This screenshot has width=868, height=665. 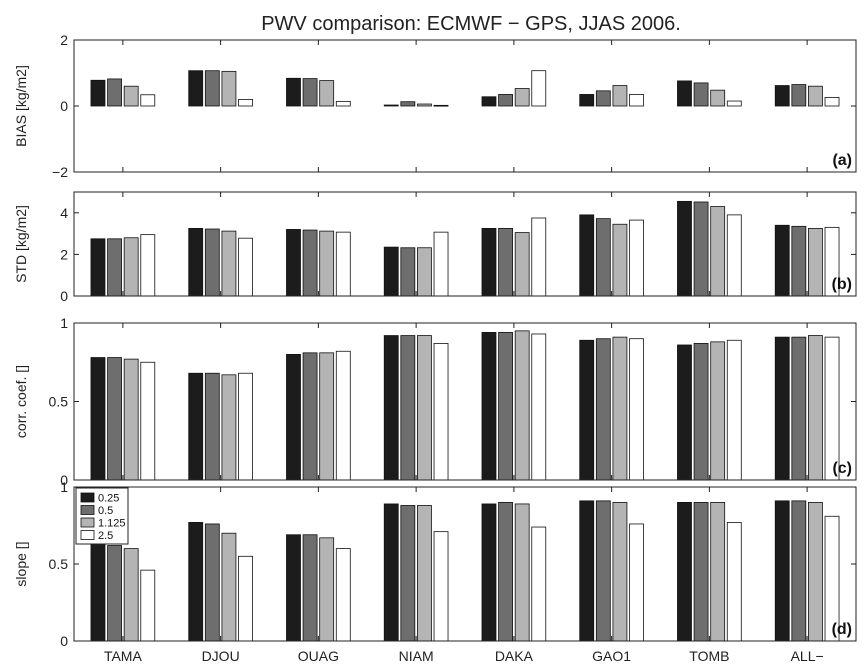 I want to click on y-tick-label: 1, so click(x=64, y=323).